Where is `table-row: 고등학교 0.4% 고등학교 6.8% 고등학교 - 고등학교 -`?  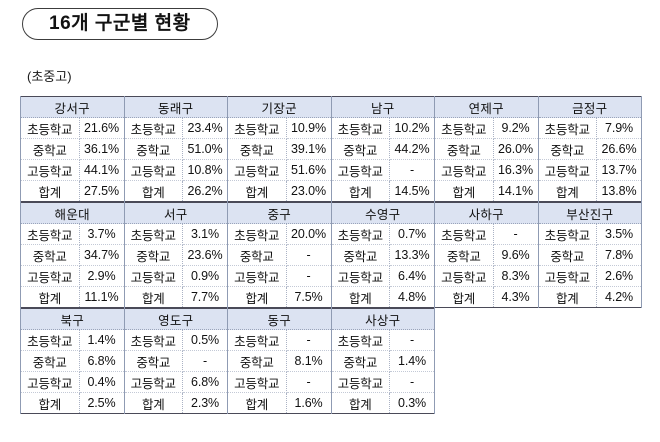
table-row: 고등학교 0.4% 고등학교 6.8% 고등학교 - 고등학교 - is located at coordinates (228, 382).